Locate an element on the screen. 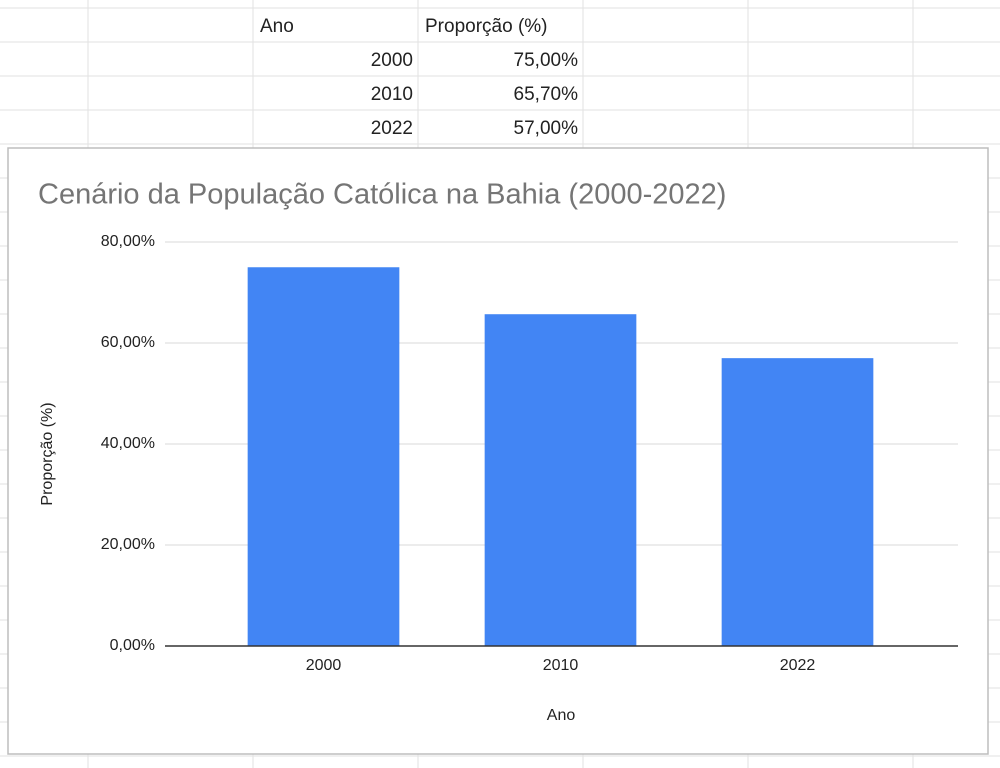  table-header: Ano is located at coordinates (277, 26).